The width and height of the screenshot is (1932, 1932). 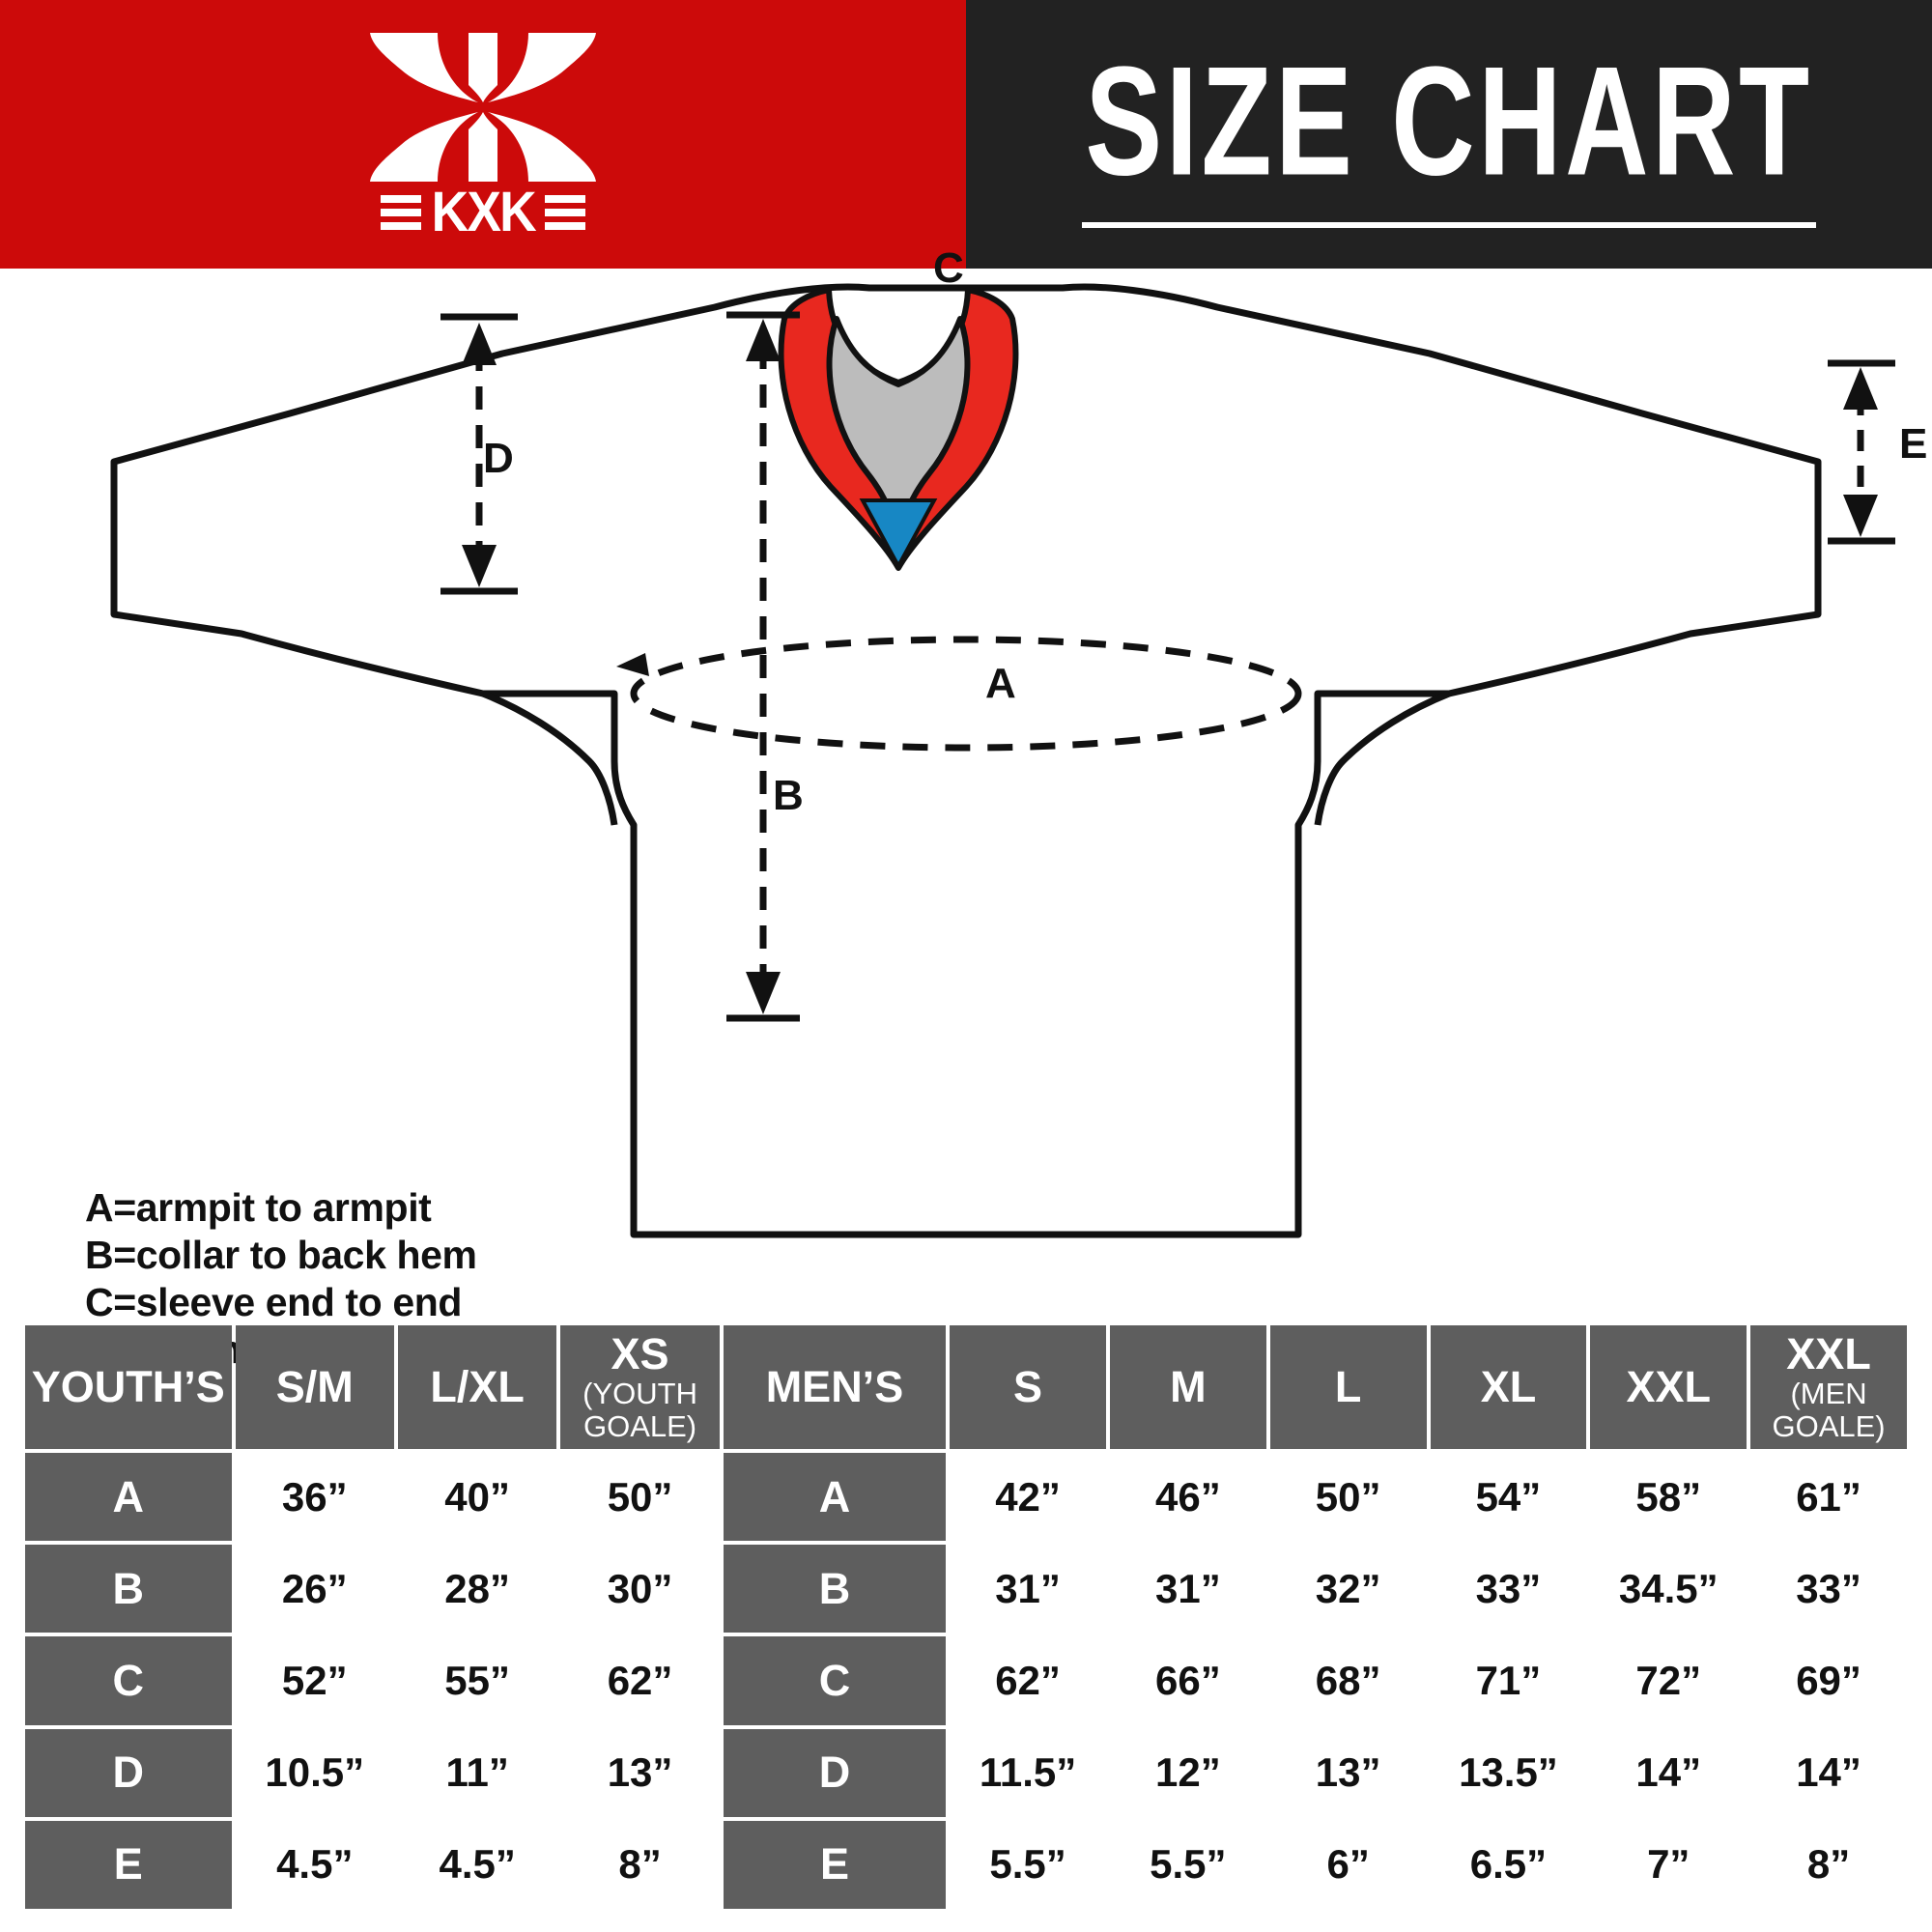 I want to click on cell-mens-a-s: 42”, so click(x=1028, y=1497).